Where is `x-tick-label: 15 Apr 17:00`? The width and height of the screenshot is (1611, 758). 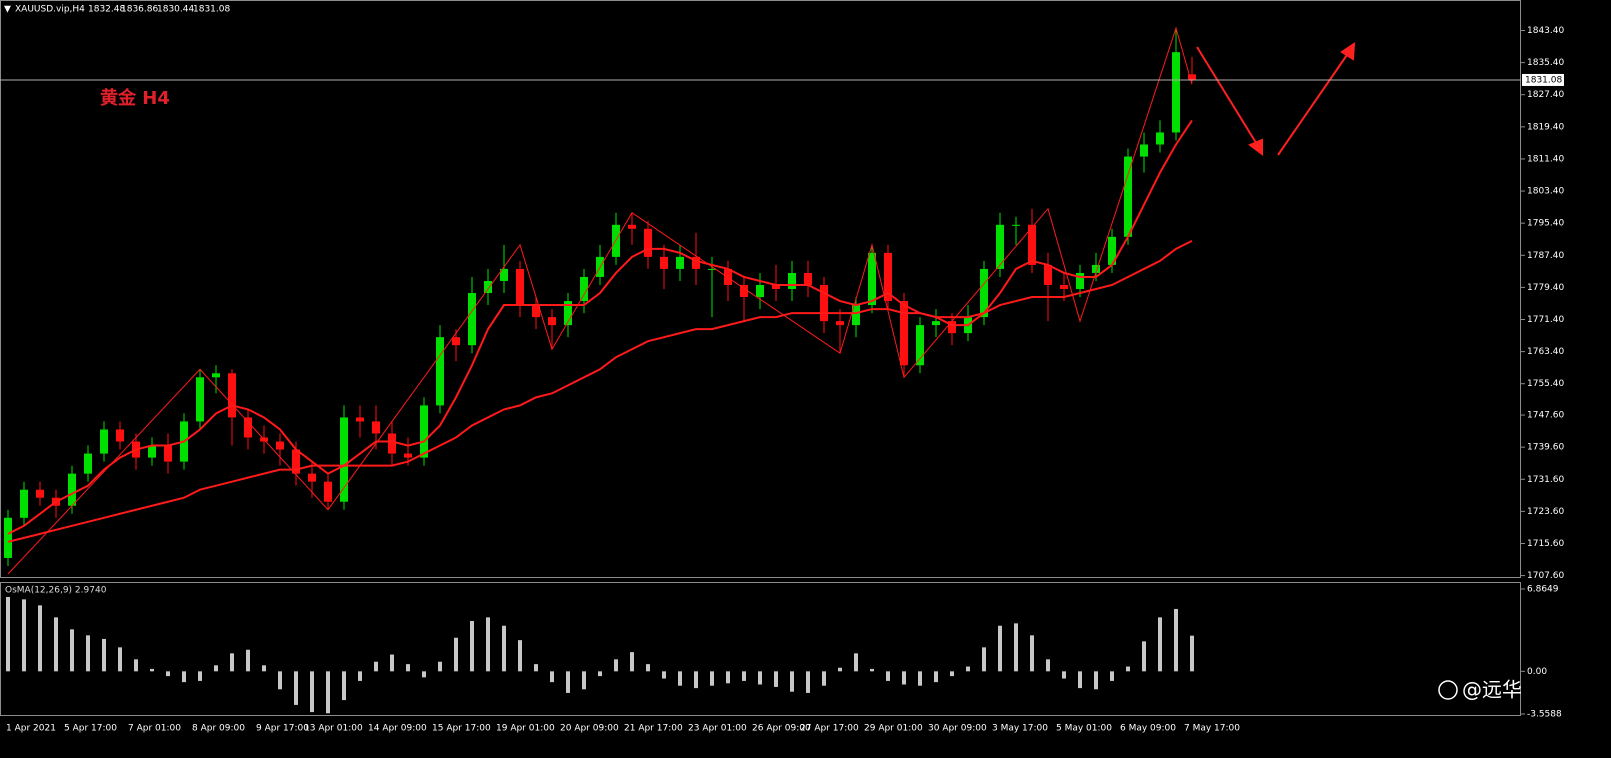
x-tick-label: 15 Apr 17:00 is located at coordinates (461, 729).